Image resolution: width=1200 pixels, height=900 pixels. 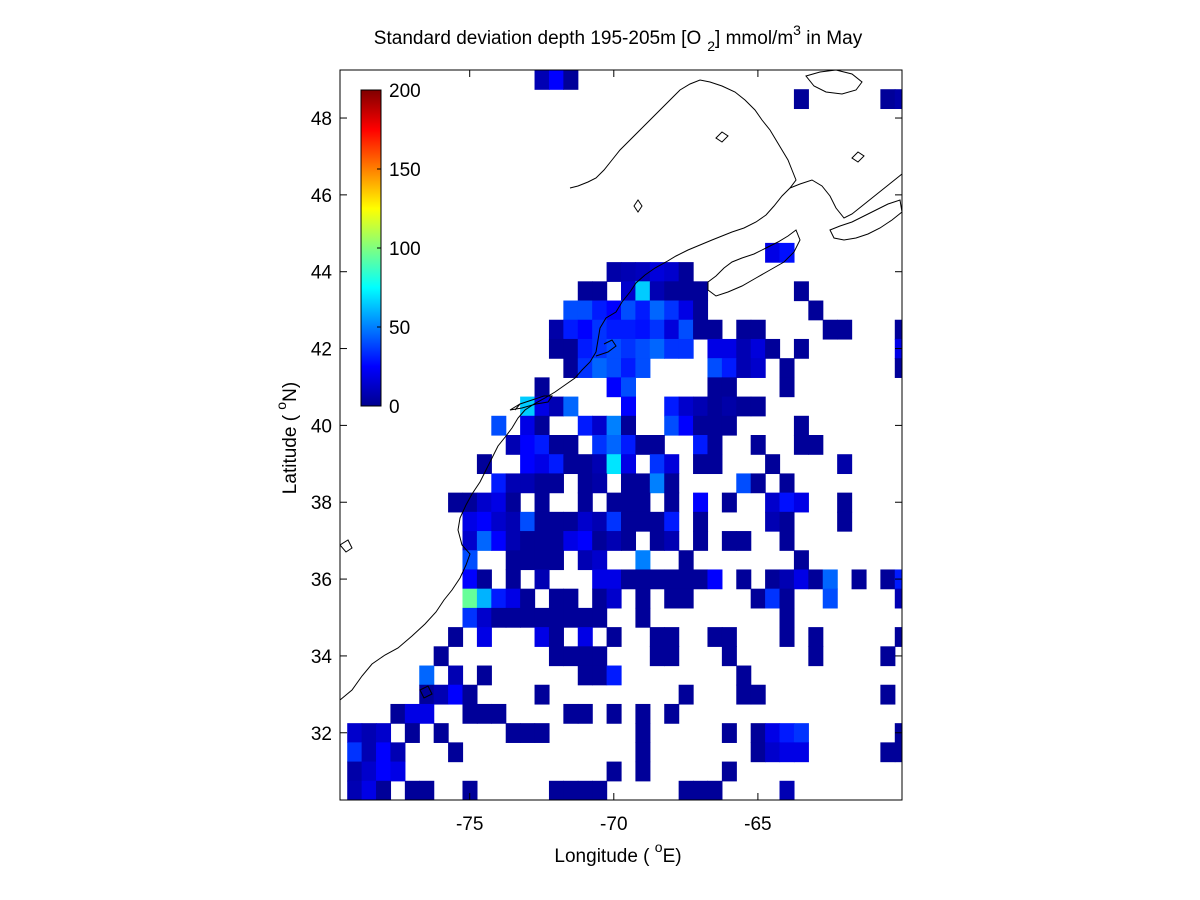 I want to click on x-axis-label: Longitude ( oE), so click(x=617, y=853).